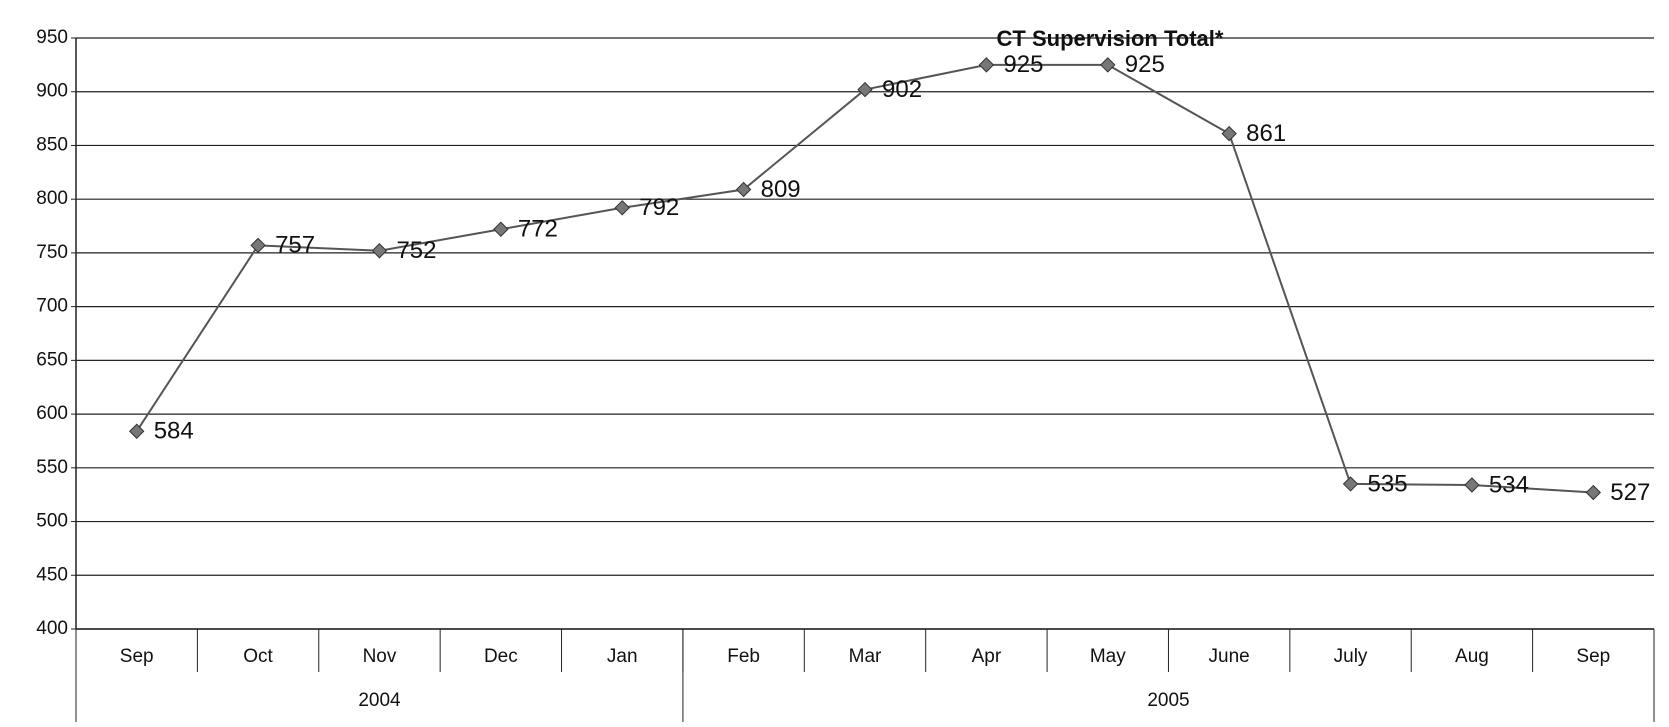 The height and width of the screenshot is (727, 1669). Describe the element at coordinates (1229, 656) in the screenshot. I see `x-tick-label: June` at that location.